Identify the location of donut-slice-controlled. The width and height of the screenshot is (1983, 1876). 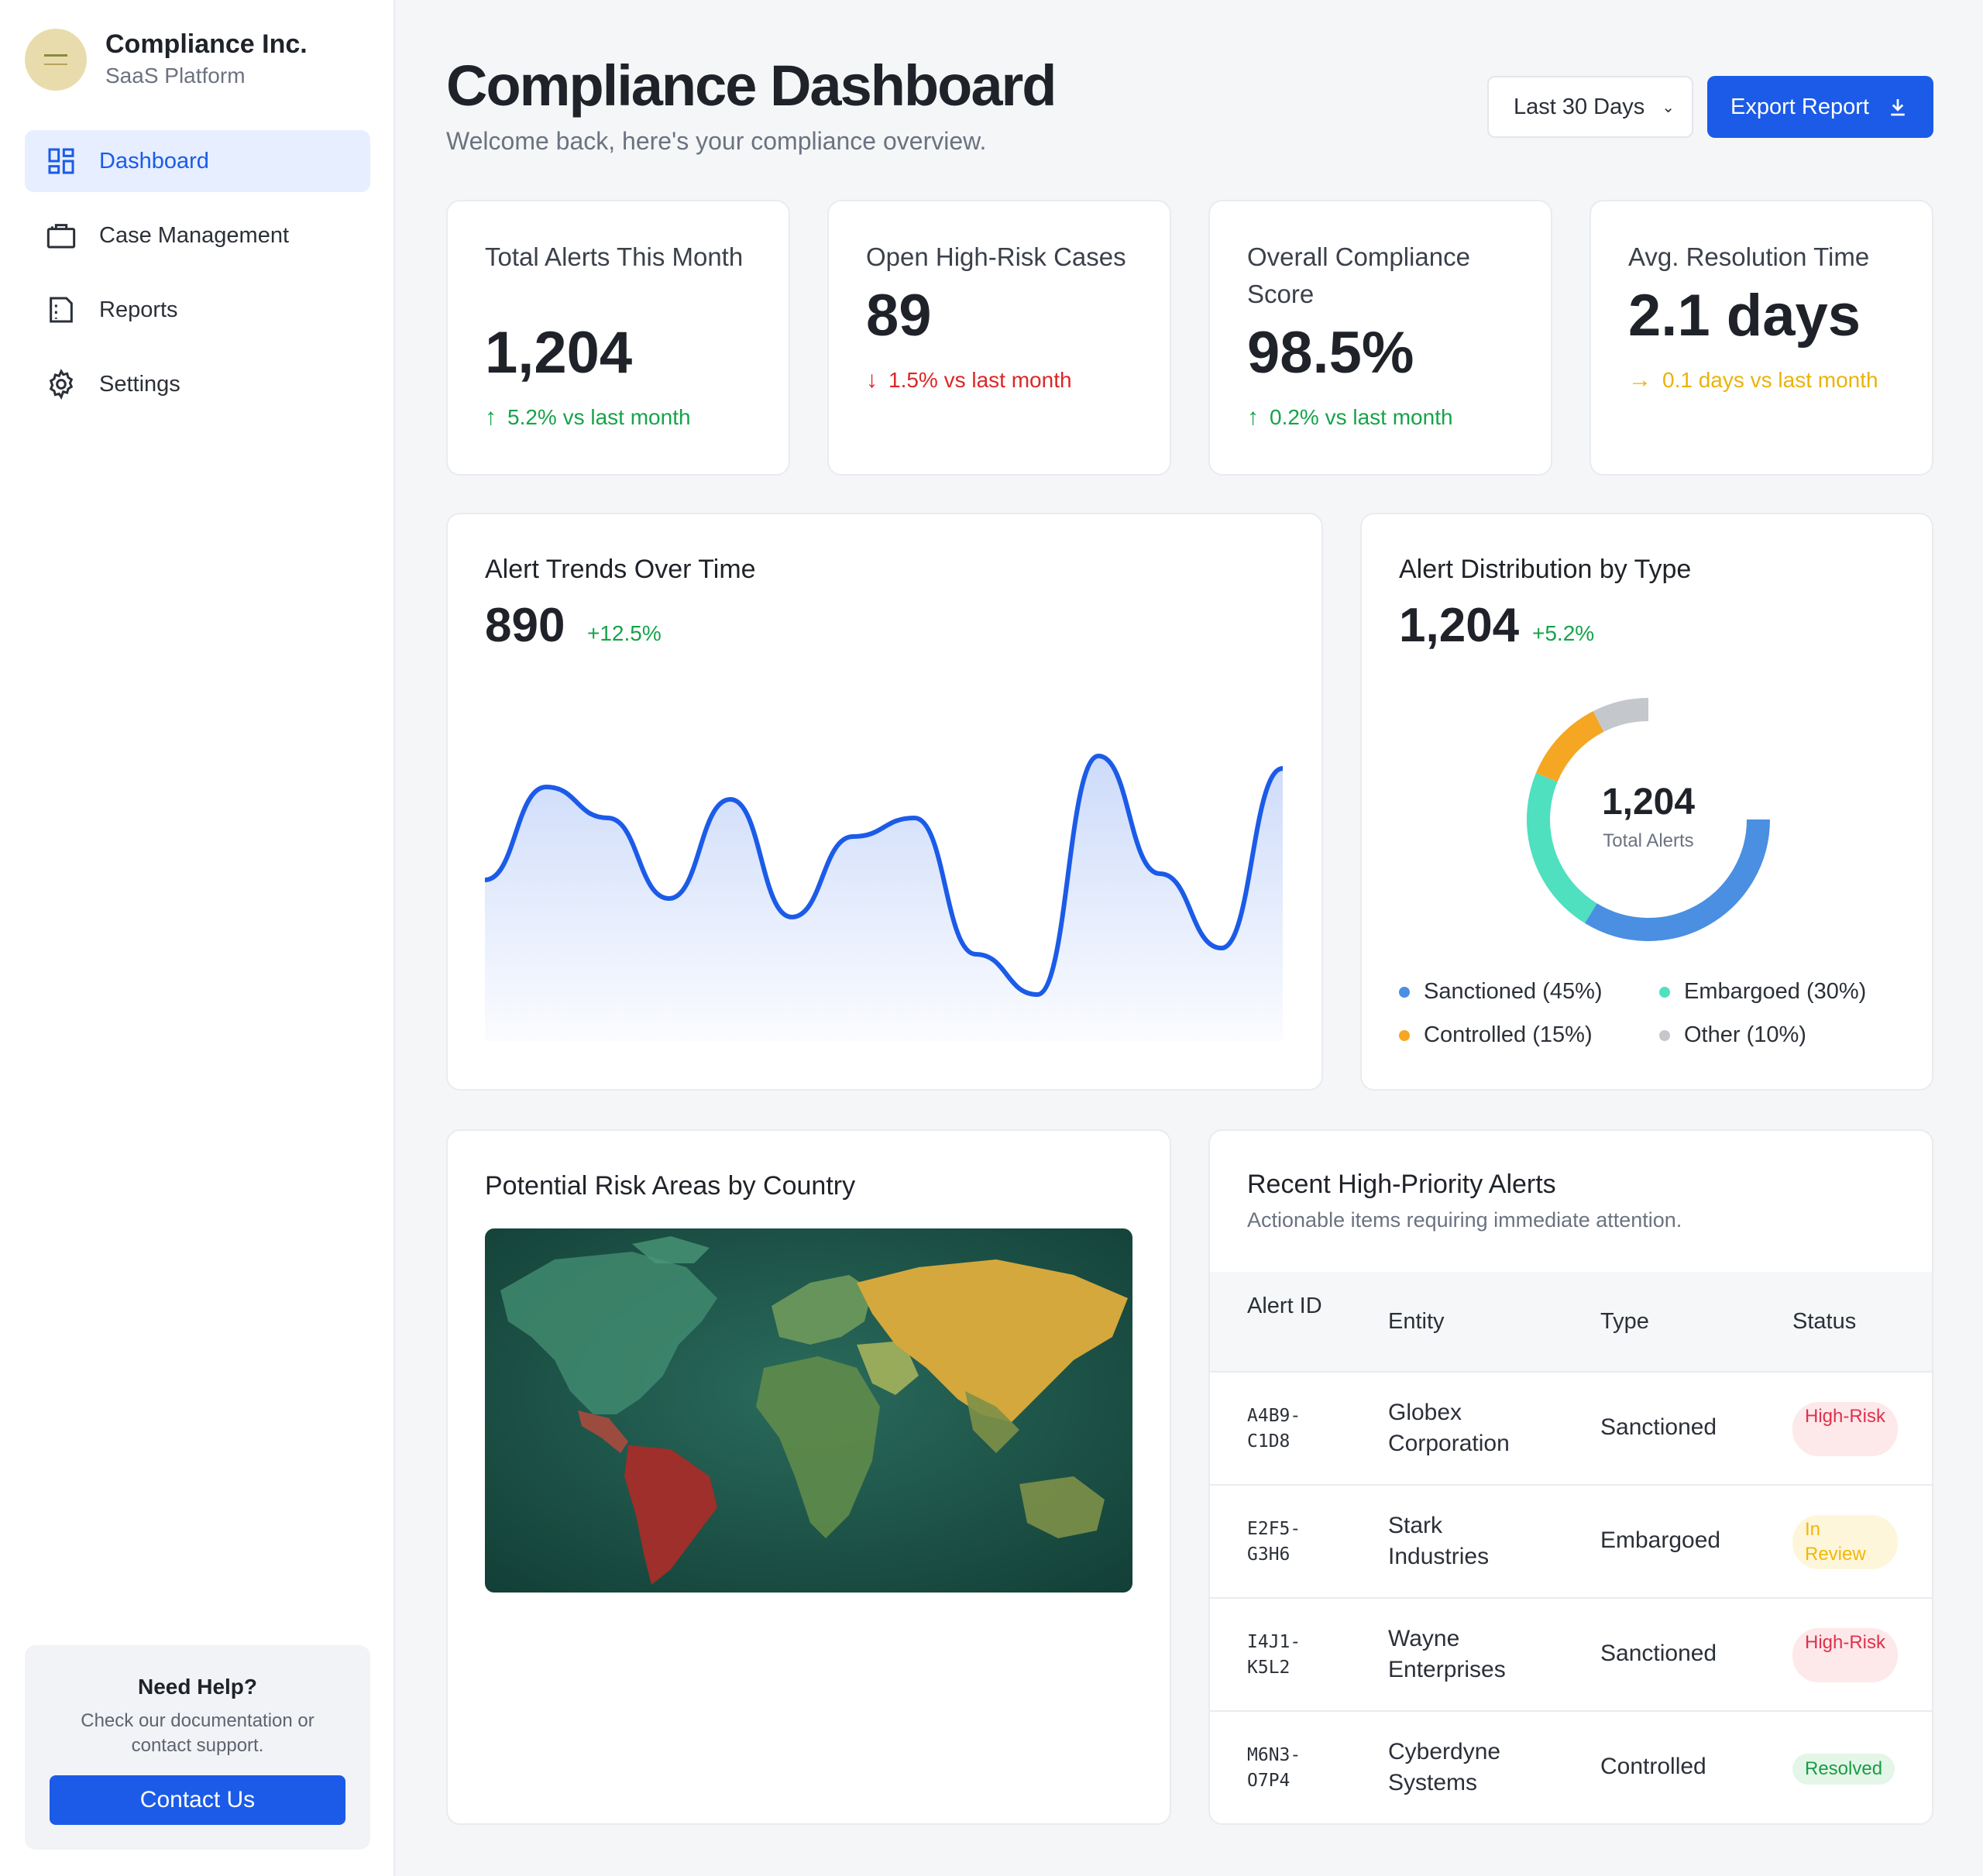
(1569, 746).